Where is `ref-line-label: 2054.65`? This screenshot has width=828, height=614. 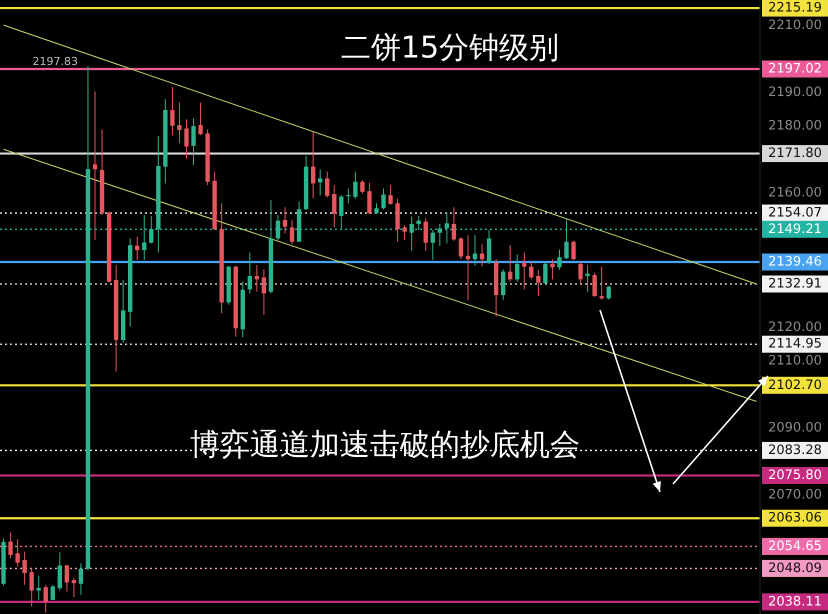 ref-line-label: 2054.65 is located at coordinates (795, 546).